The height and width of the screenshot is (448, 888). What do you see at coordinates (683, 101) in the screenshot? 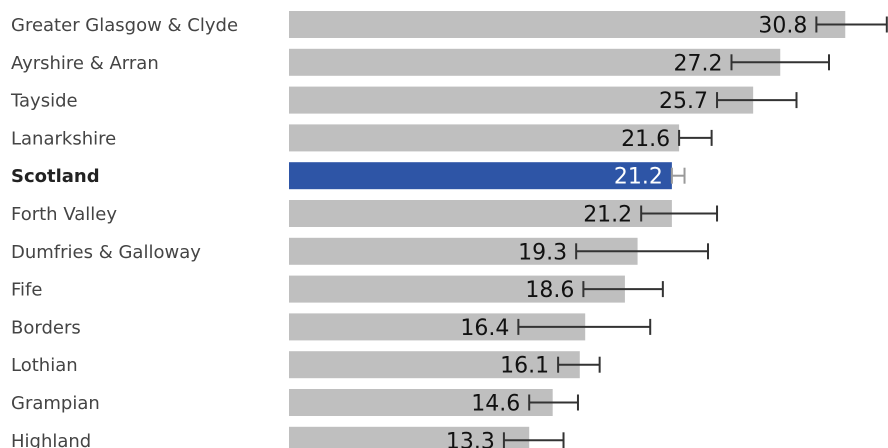
I see `value-label-tayside: 25.7` at bounding box center [683, 101].